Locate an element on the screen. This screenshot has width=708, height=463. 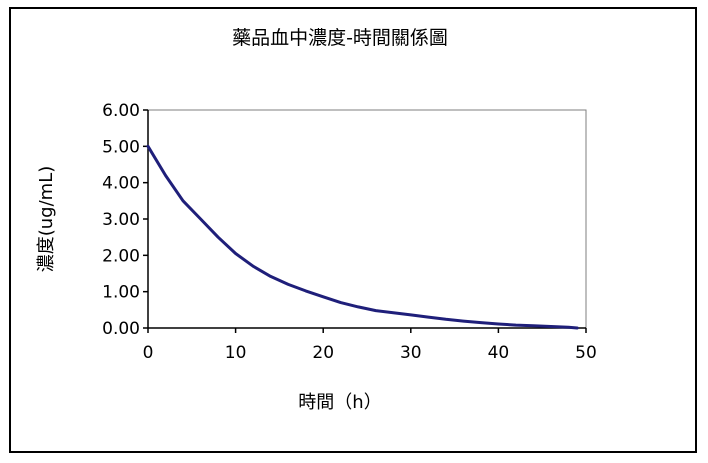
x-tick-label: 30 is located at coordinates (411, 353).